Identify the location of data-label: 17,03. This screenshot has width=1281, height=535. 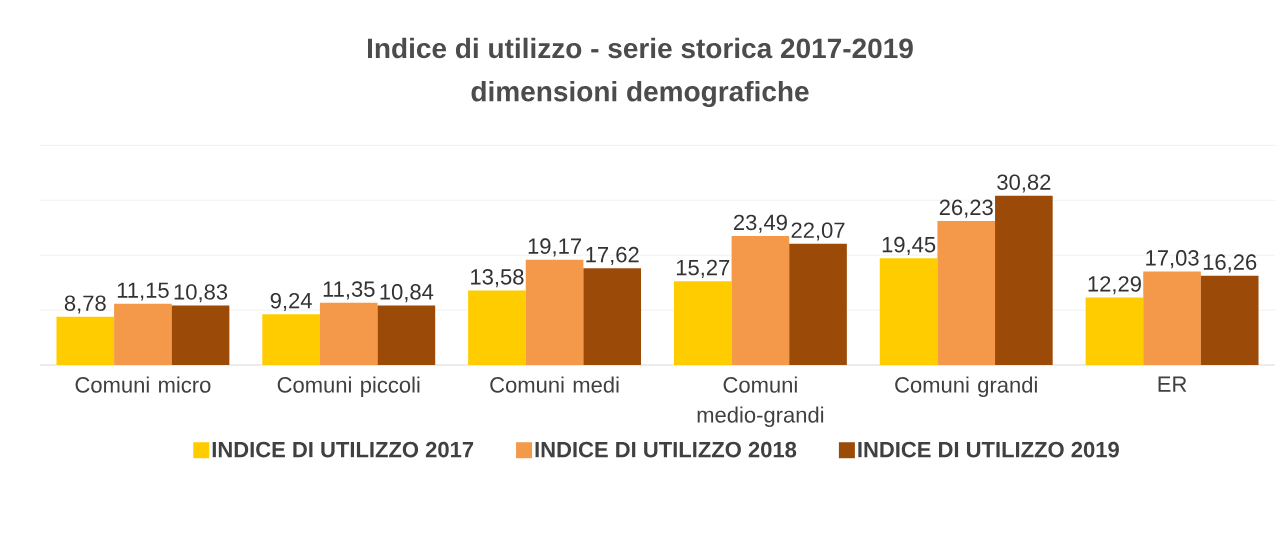
(1172, 259).